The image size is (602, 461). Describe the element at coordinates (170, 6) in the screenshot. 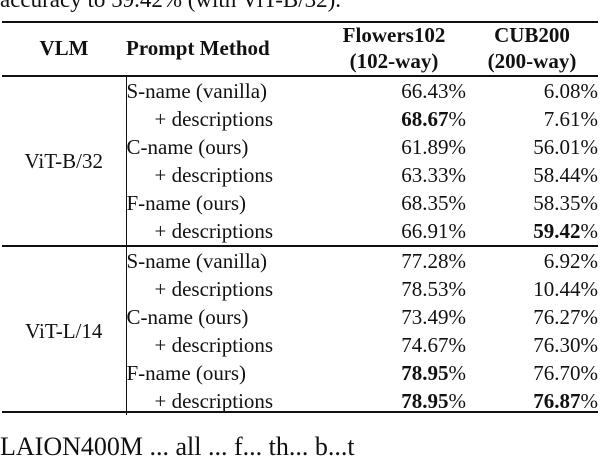

I see `caption-fragment-top: accuracy to 59.42% (with ViT-B/32).` at that location.